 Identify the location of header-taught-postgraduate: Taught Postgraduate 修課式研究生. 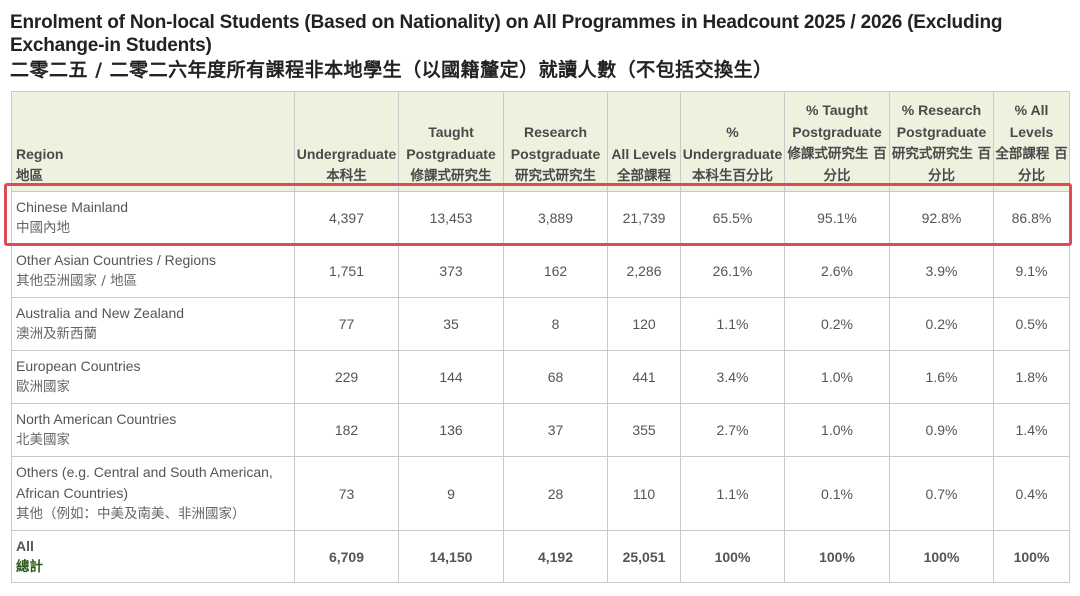
(451, 141).